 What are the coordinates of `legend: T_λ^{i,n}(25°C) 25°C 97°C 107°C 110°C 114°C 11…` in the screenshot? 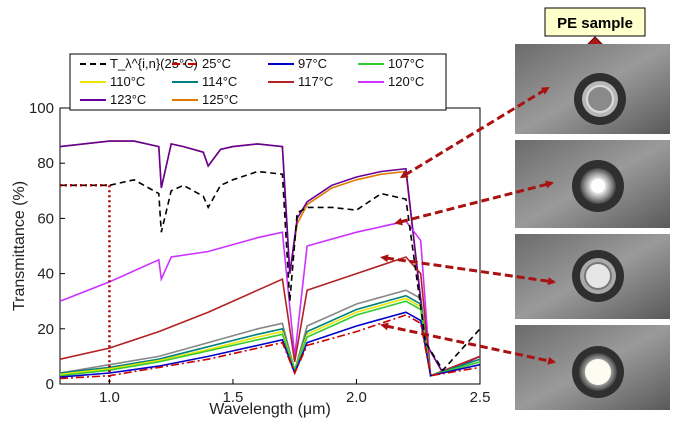 It's located at (258, 82).